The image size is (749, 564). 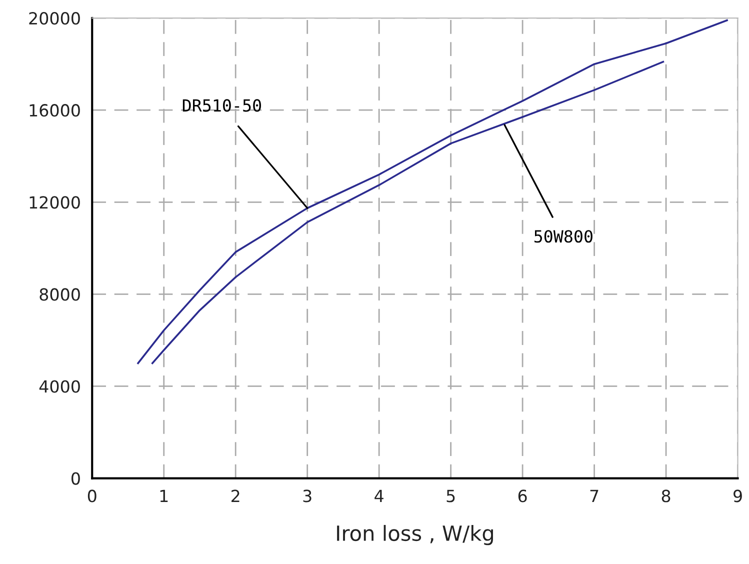 What do you see at coordinates (60, 294) in the screenshot?
I see `y-tick-label: 8000` at bounding box center [60, 294].